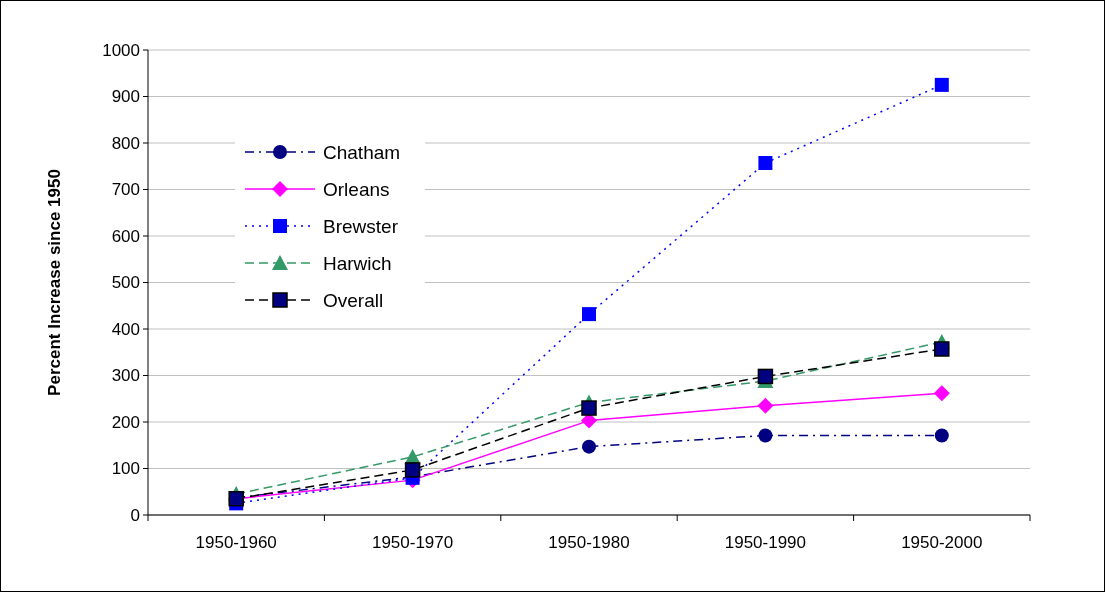 This screenshot has height=592, width=1105. I want to click on x-tick-label: 1950-1980, so click(589, 542).